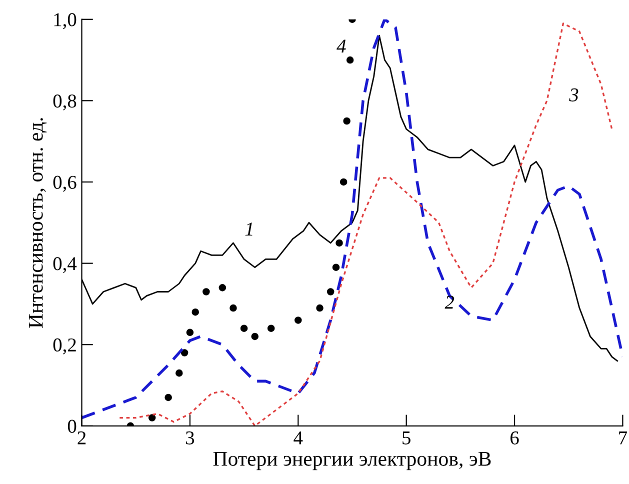 The image size is (629, 484). I want to click on y-tick-label: 0, so click(72, 426).